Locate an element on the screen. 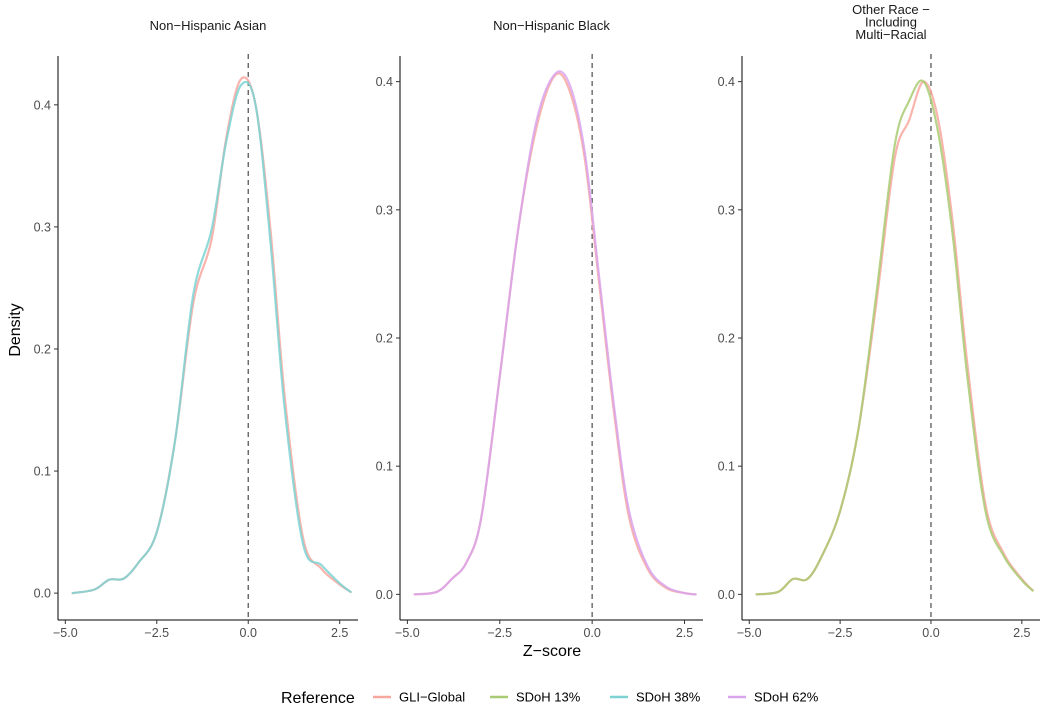 The image size is (1040, 708). legend-label: SDoH 62% is located at coordinates (786, 697).